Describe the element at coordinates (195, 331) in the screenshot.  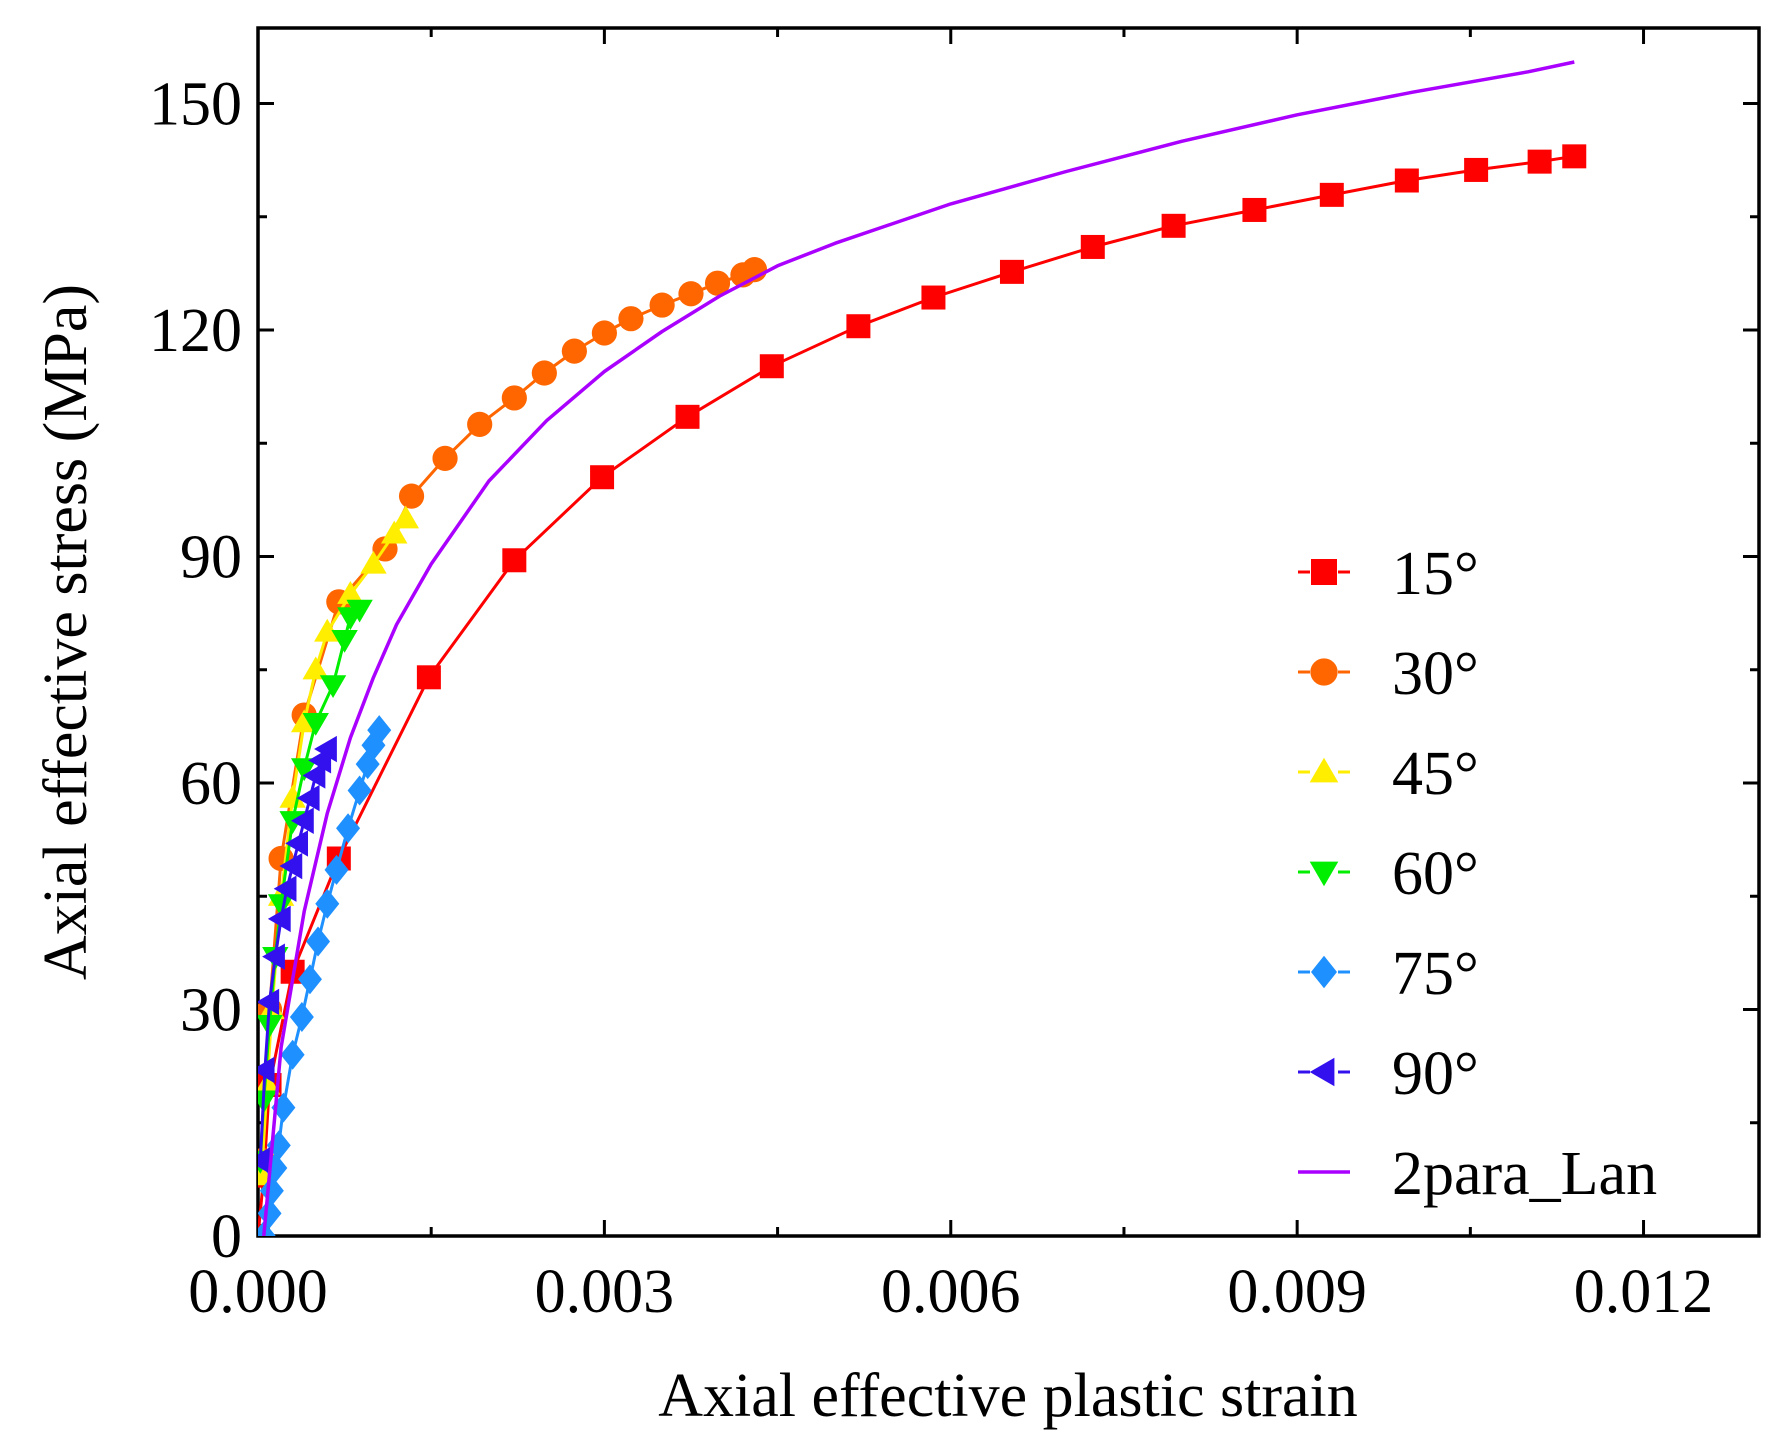
I see `y-tick-label: 120` at that location.